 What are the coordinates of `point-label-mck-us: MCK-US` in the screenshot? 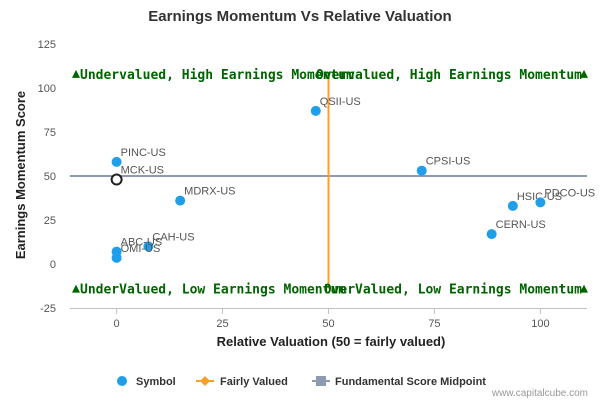 It's located at (142, 171).